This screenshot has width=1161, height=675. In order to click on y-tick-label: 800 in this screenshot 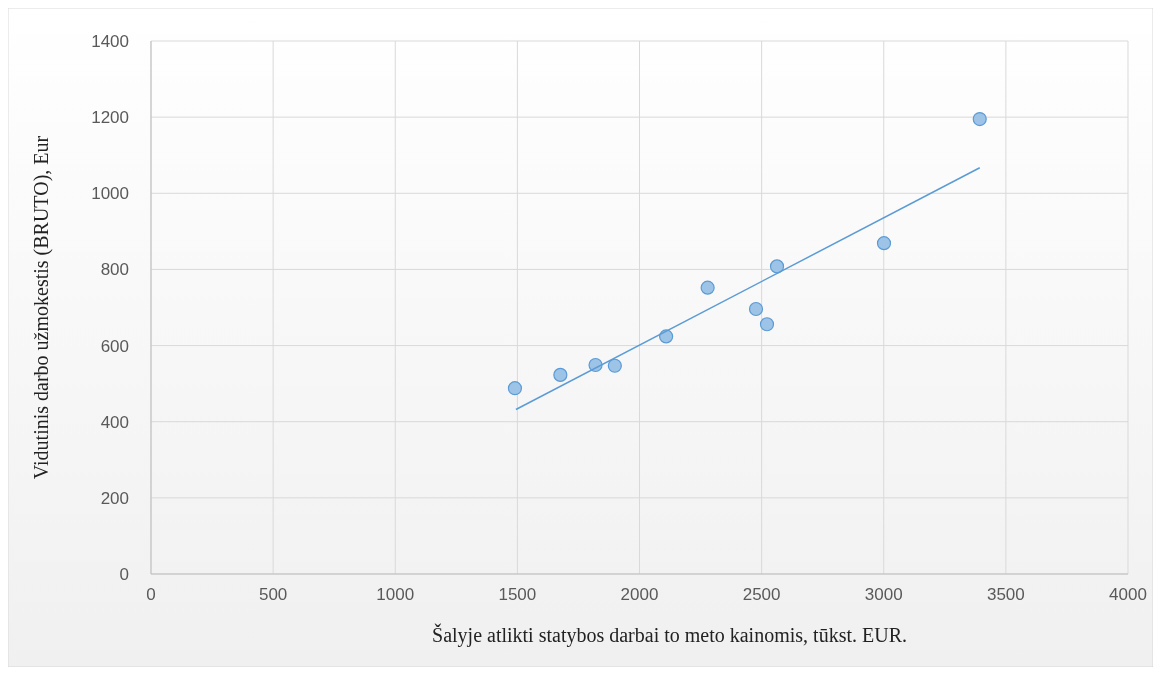, I will do `click(114, 270)`.